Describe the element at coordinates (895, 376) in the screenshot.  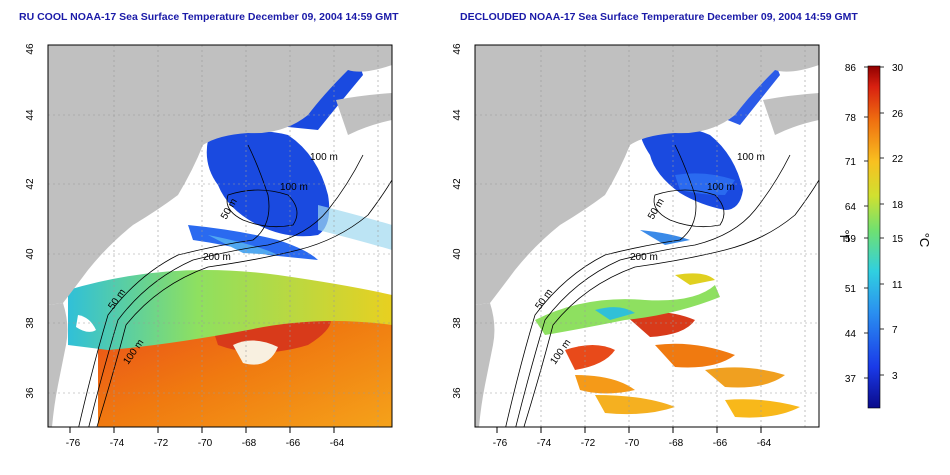
I see `celsius-tick: 3` at that location.